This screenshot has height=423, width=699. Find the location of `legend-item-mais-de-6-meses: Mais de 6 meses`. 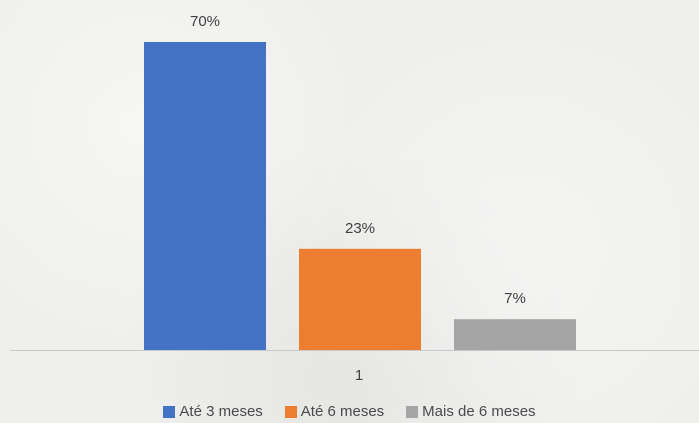

legend-item-mais-de-6-meses: Mais de 6 meses is located at coordinates (471, 411).